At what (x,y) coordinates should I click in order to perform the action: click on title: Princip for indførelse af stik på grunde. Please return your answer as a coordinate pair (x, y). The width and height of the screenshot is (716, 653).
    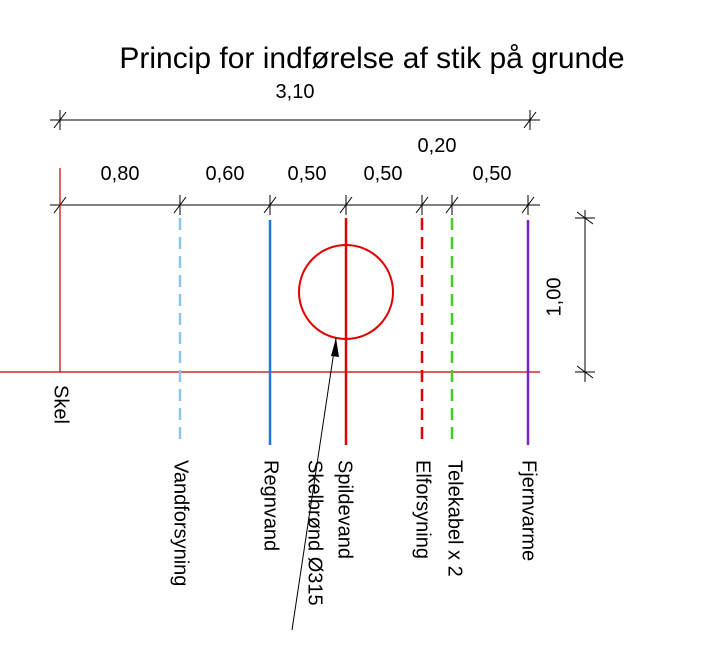
    Looking at the image, I should click on (371, 58).